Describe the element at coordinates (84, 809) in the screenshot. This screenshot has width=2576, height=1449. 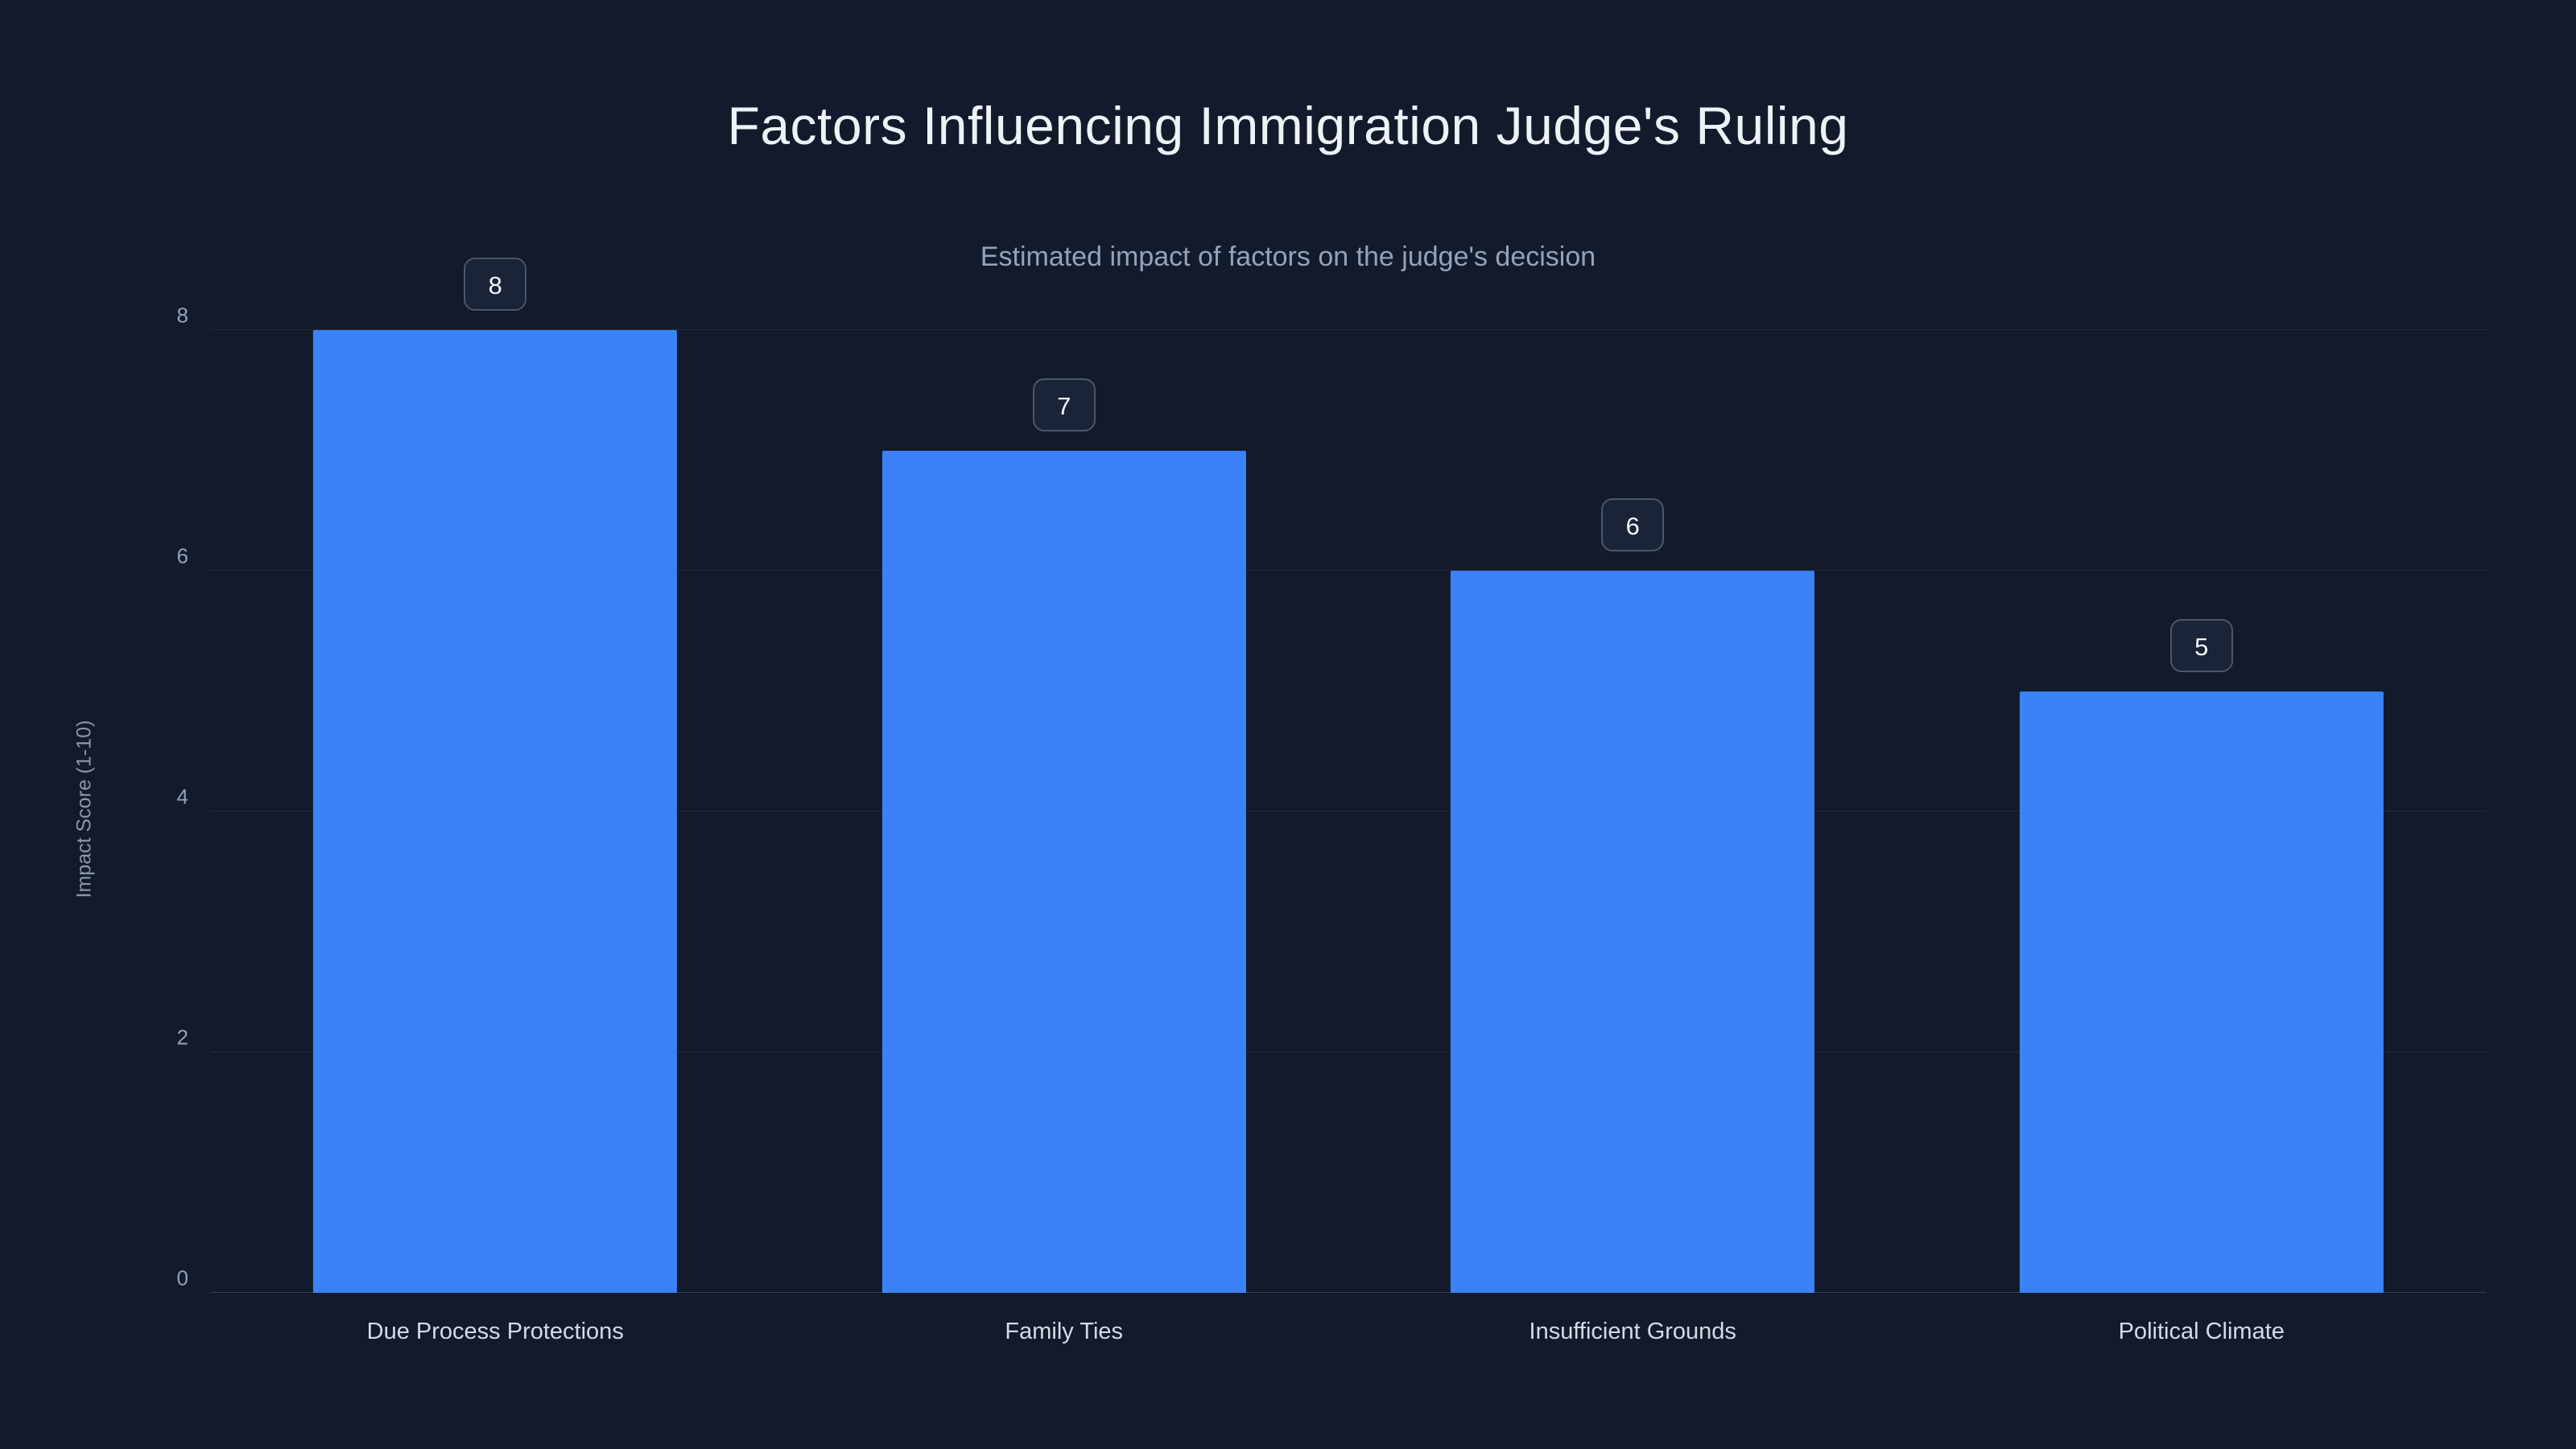
I see `y-axis-label: Impact Score (1-10)` at that location.